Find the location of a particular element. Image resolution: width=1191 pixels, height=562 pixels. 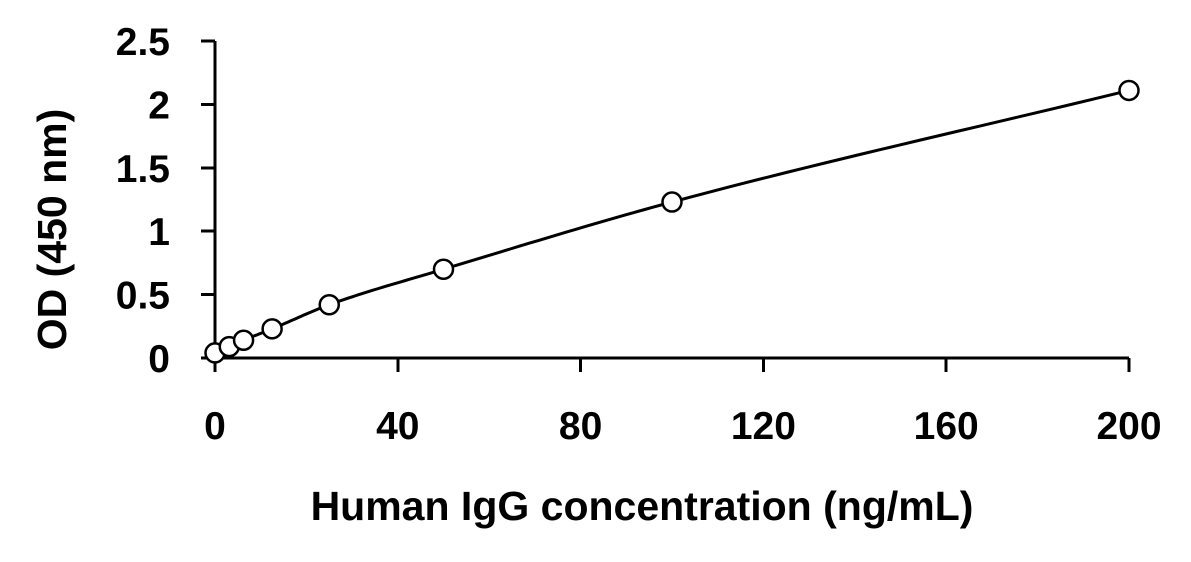

x-tick-label: 200 is located at coordinates (1128, 426).